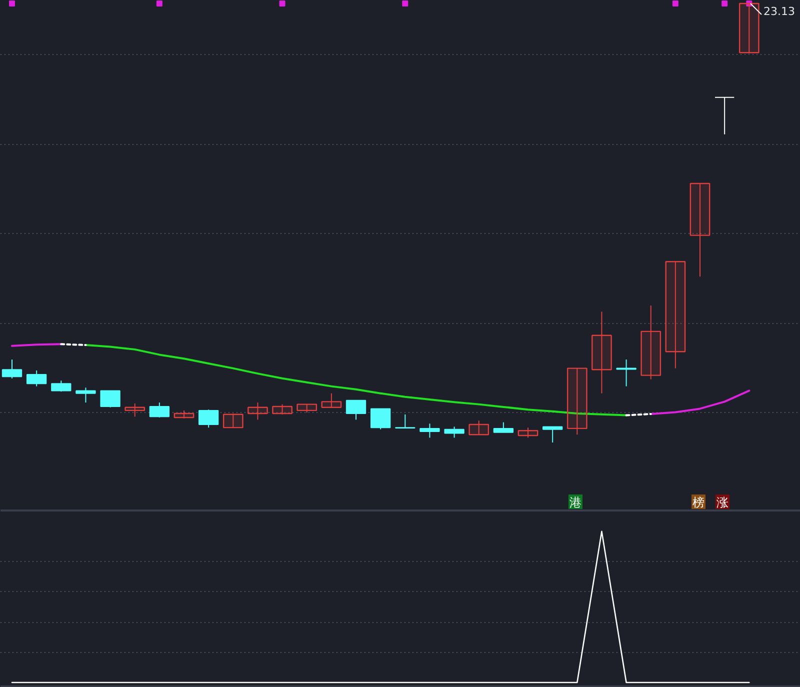 This screenshot has height=687, width=800. I want to click on text: 港, so click(576, 503).